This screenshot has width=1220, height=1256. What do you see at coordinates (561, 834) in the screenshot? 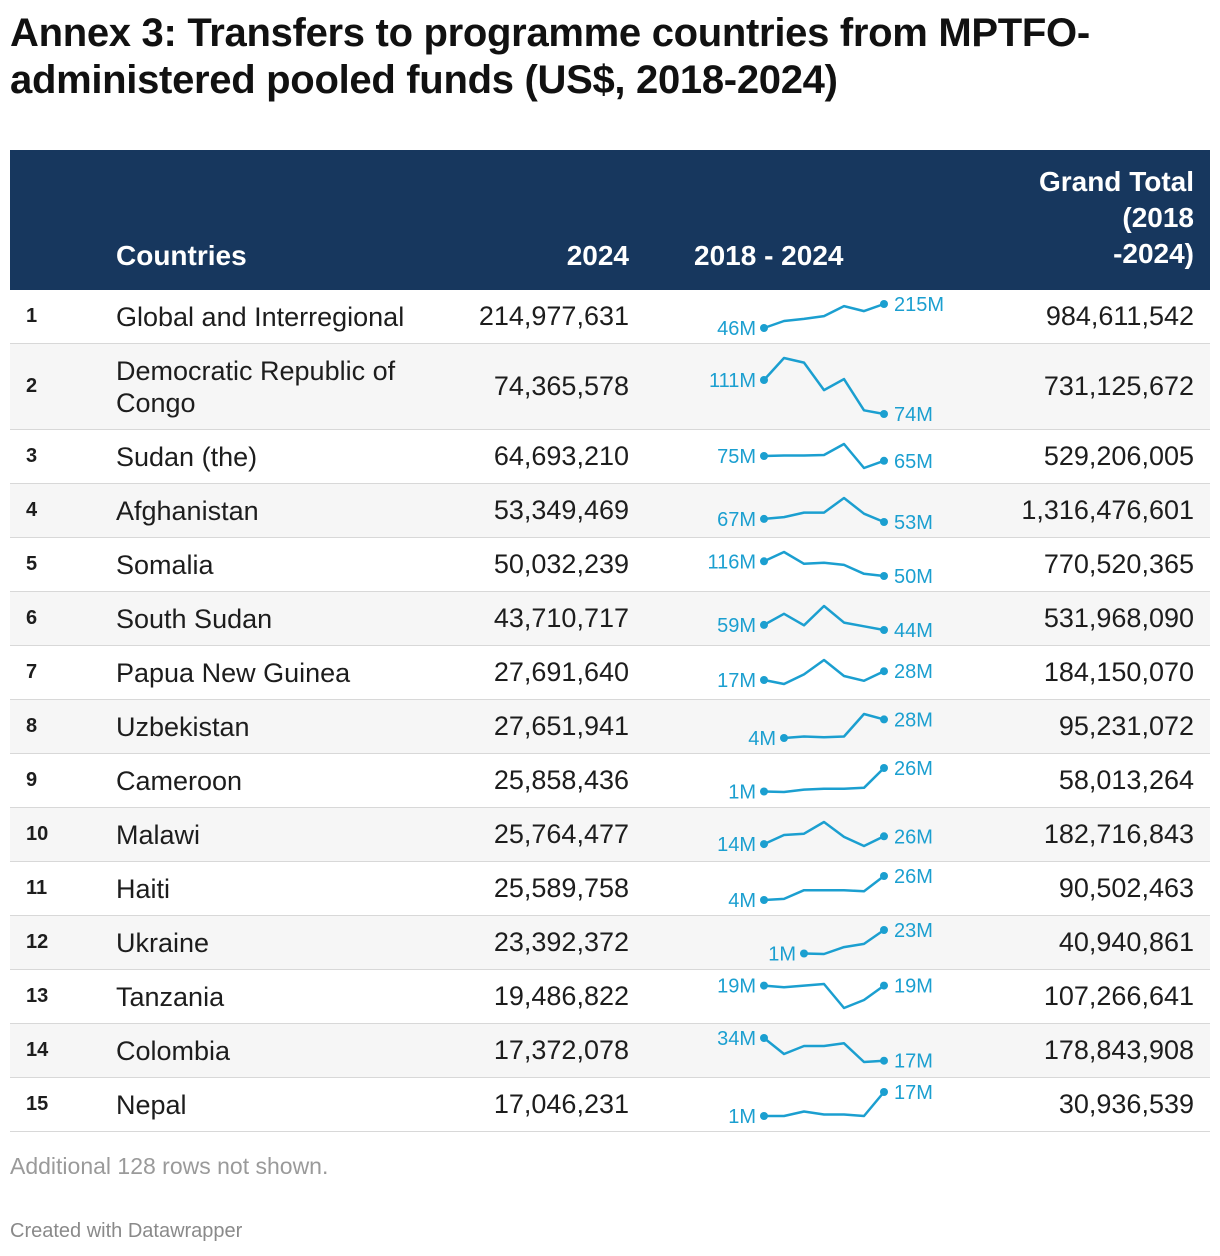
I see `row-value-2024: 25,764,477` at bounding box center [561, 834].